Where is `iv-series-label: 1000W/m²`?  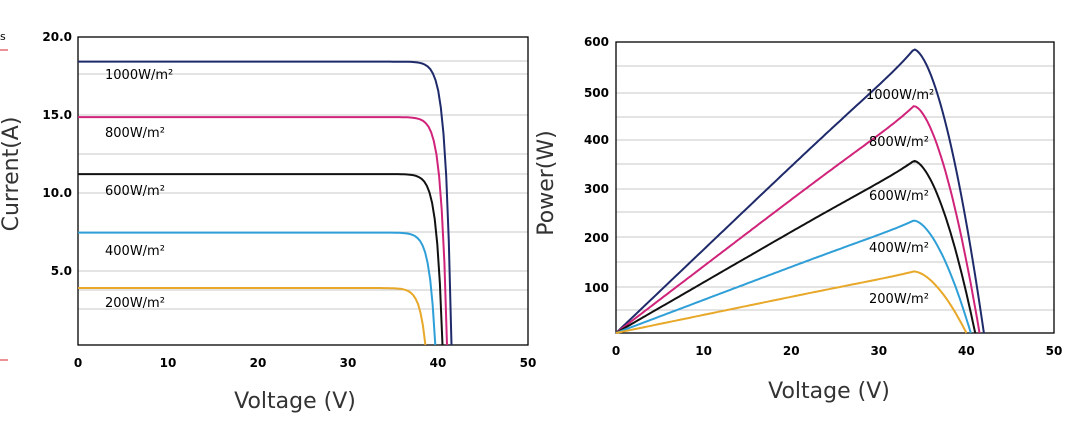
iv-series-label: 1000W/m² is located at coordinates (139, 75).